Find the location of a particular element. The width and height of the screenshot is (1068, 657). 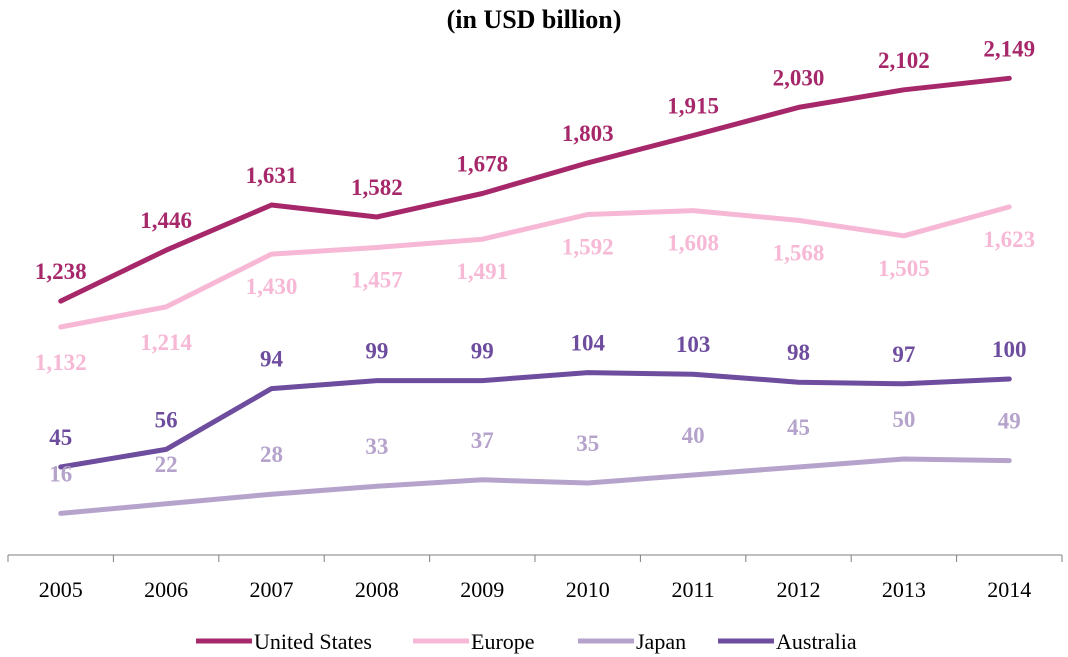

data-label-japan: 40 is located at coordinates (693, 435).